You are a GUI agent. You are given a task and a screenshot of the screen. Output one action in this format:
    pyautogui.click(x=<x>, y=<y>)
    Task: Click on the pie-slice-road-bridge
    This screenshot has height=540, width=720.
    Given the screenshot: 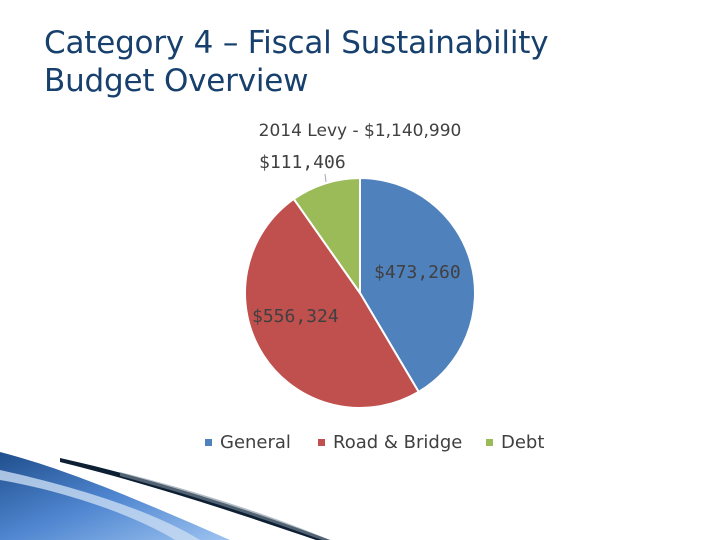 What is the action you would take?
    pyautogui.click(x=332, y=303)
    